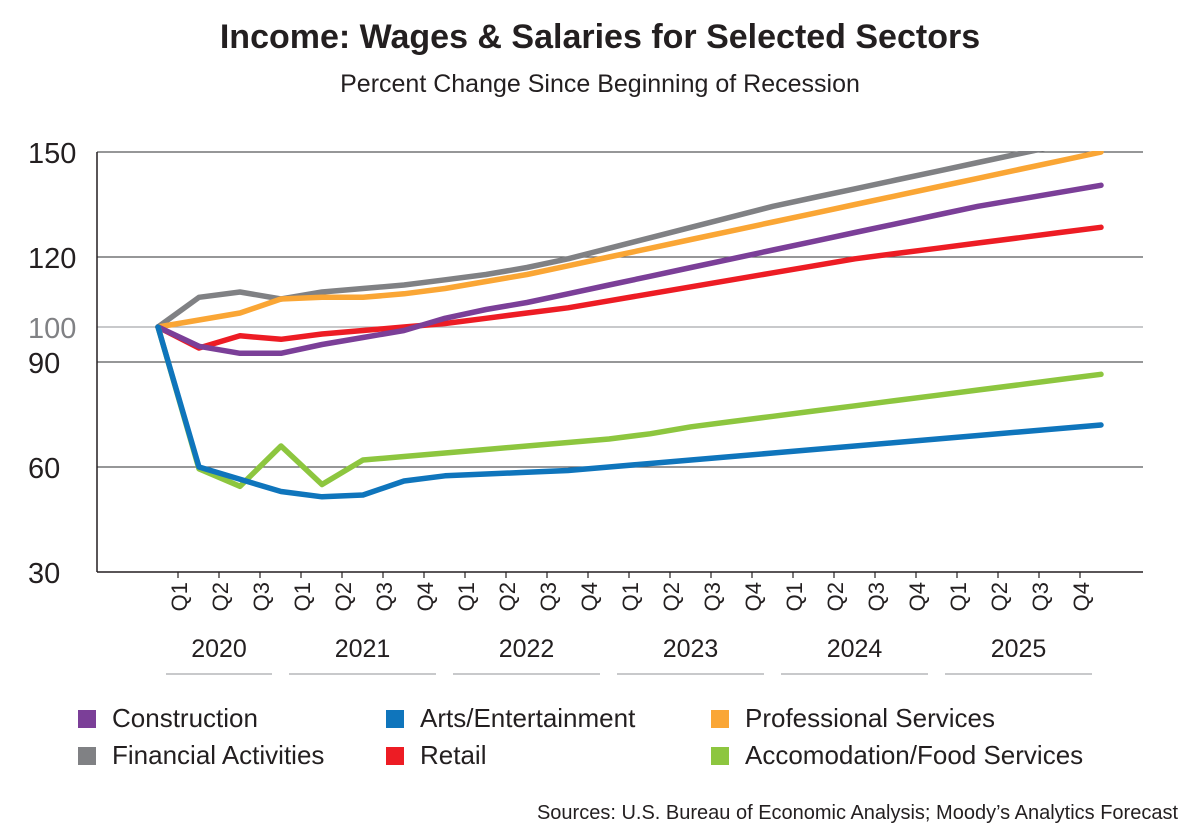 This screenshot has height=834, width=1200. What do you see at coordinates (219, 649) in the screenshot?
I see `year-label-2020: 2020` at bounding box center [219, 649].